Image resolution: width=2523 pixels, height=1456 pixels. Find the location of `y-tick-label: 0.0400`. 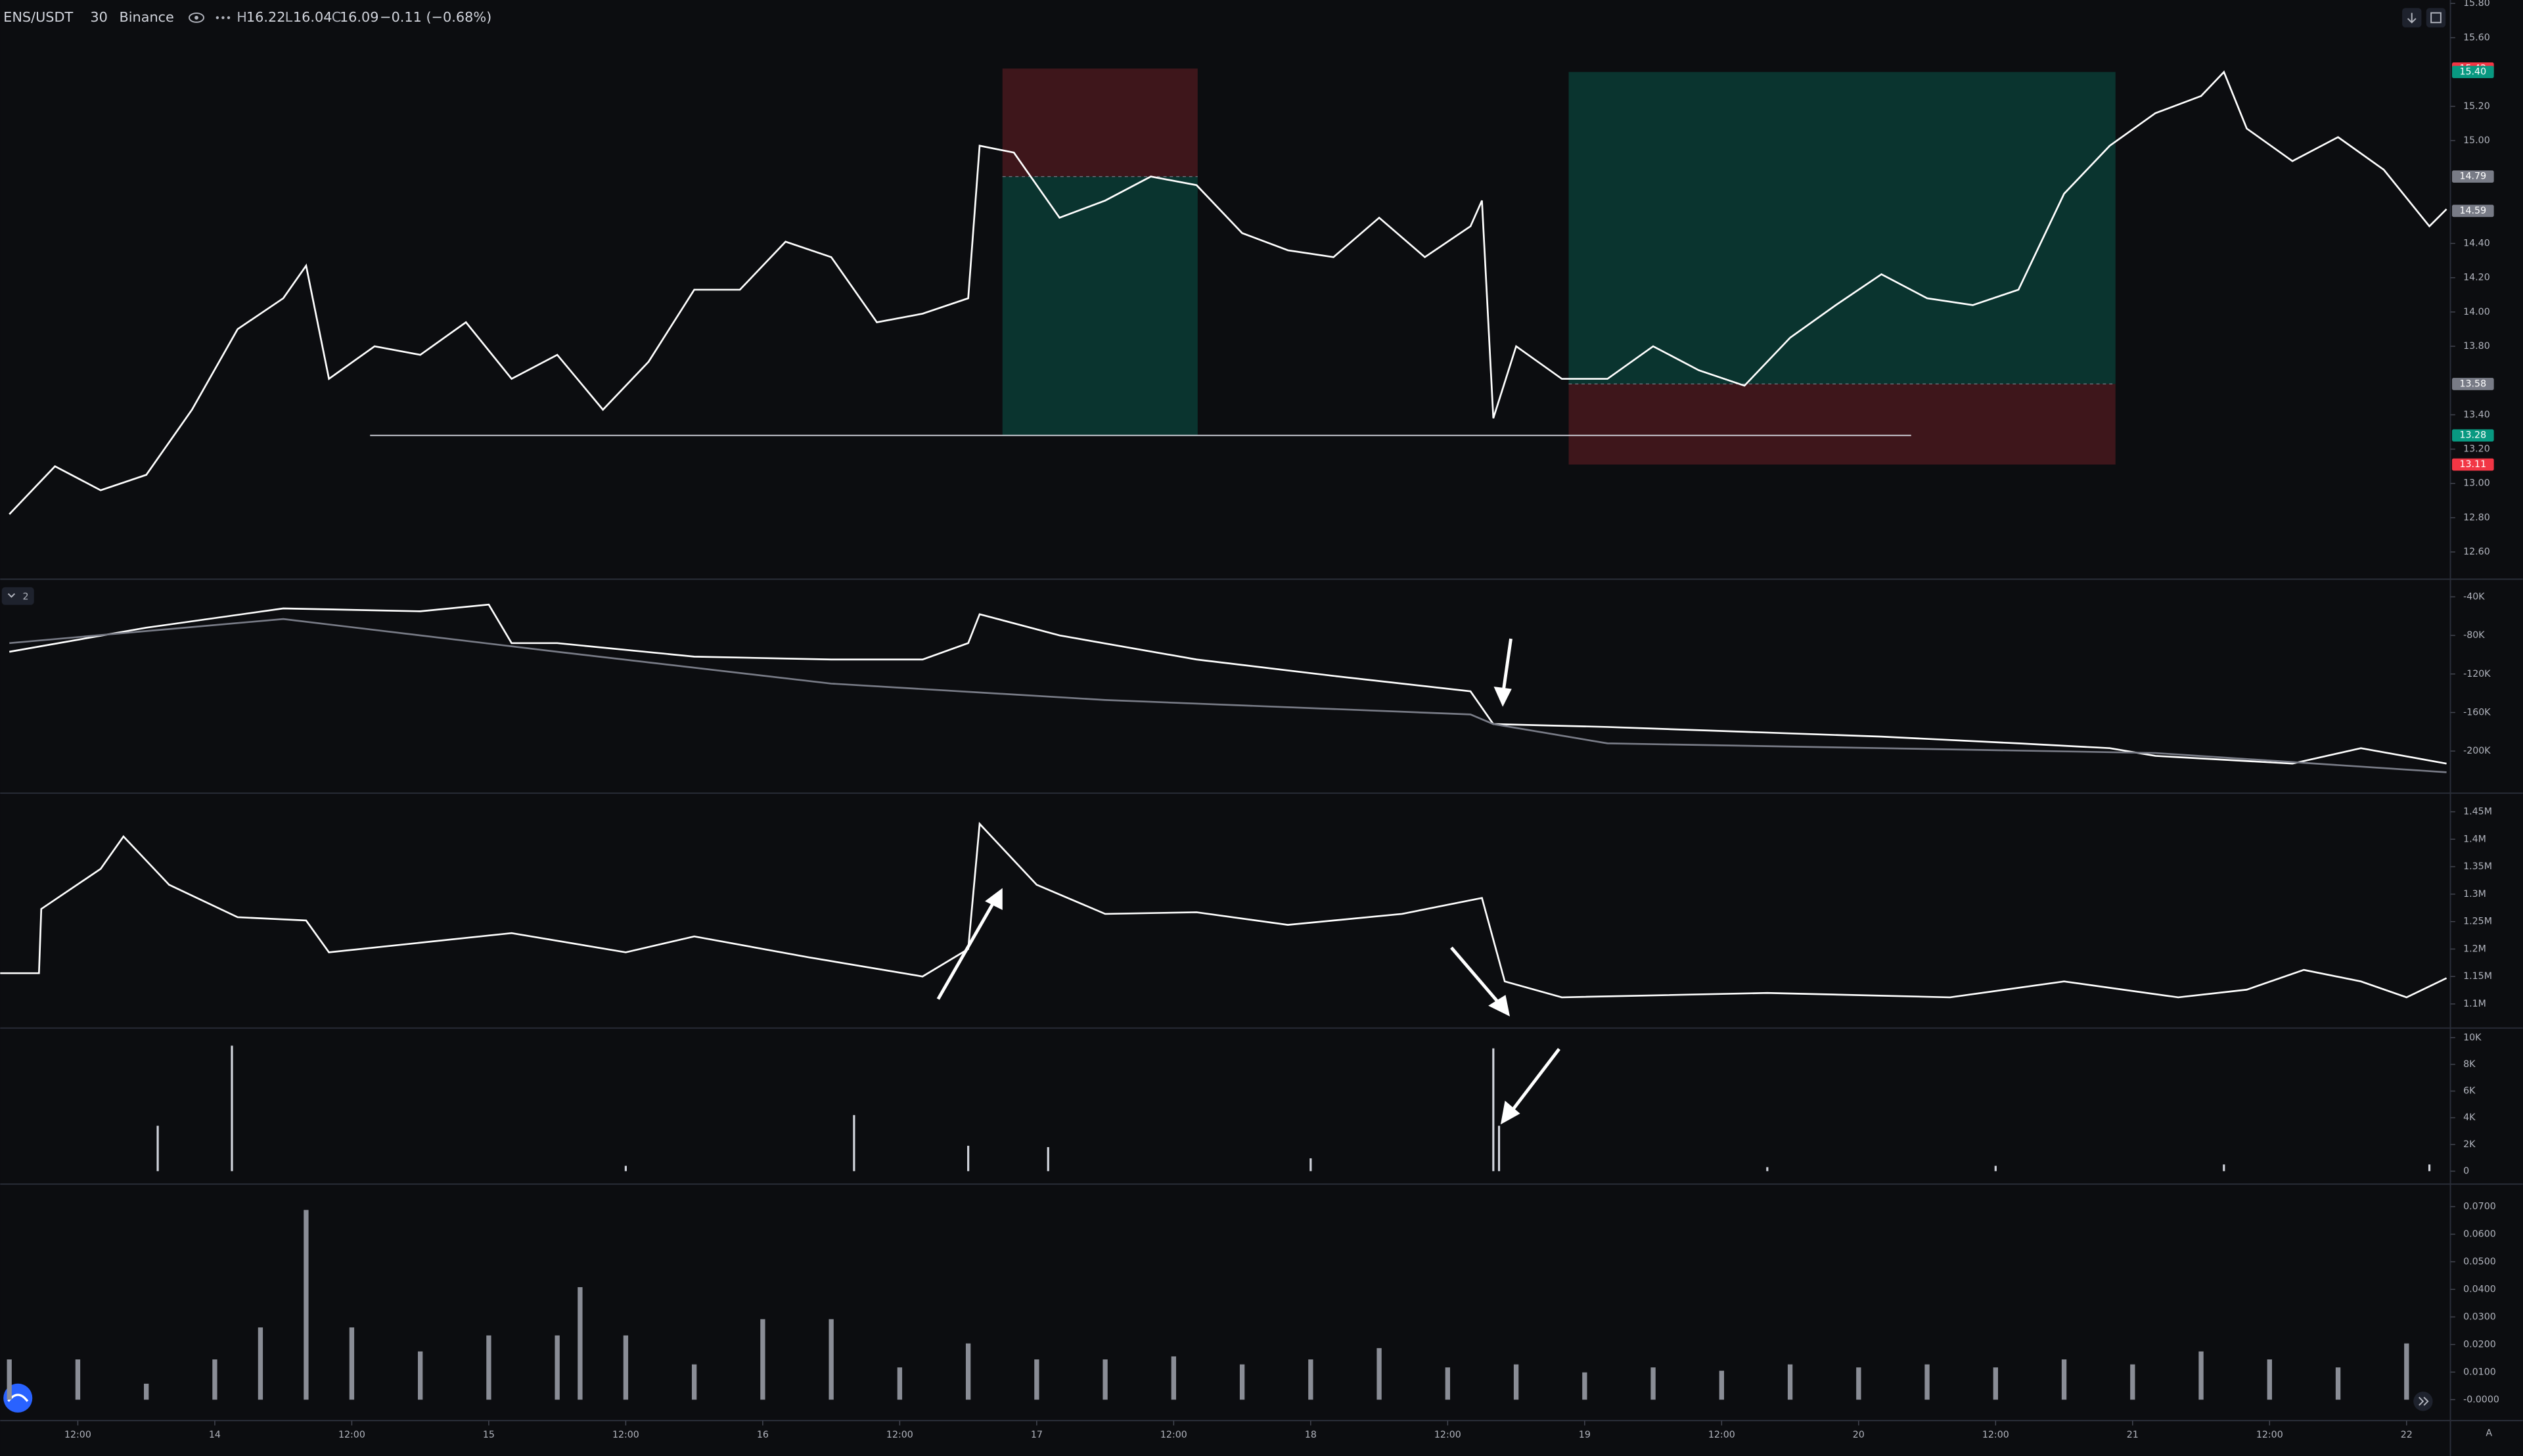

y-tick-label: 0.0400 is located at coordinates (2479, 1289).